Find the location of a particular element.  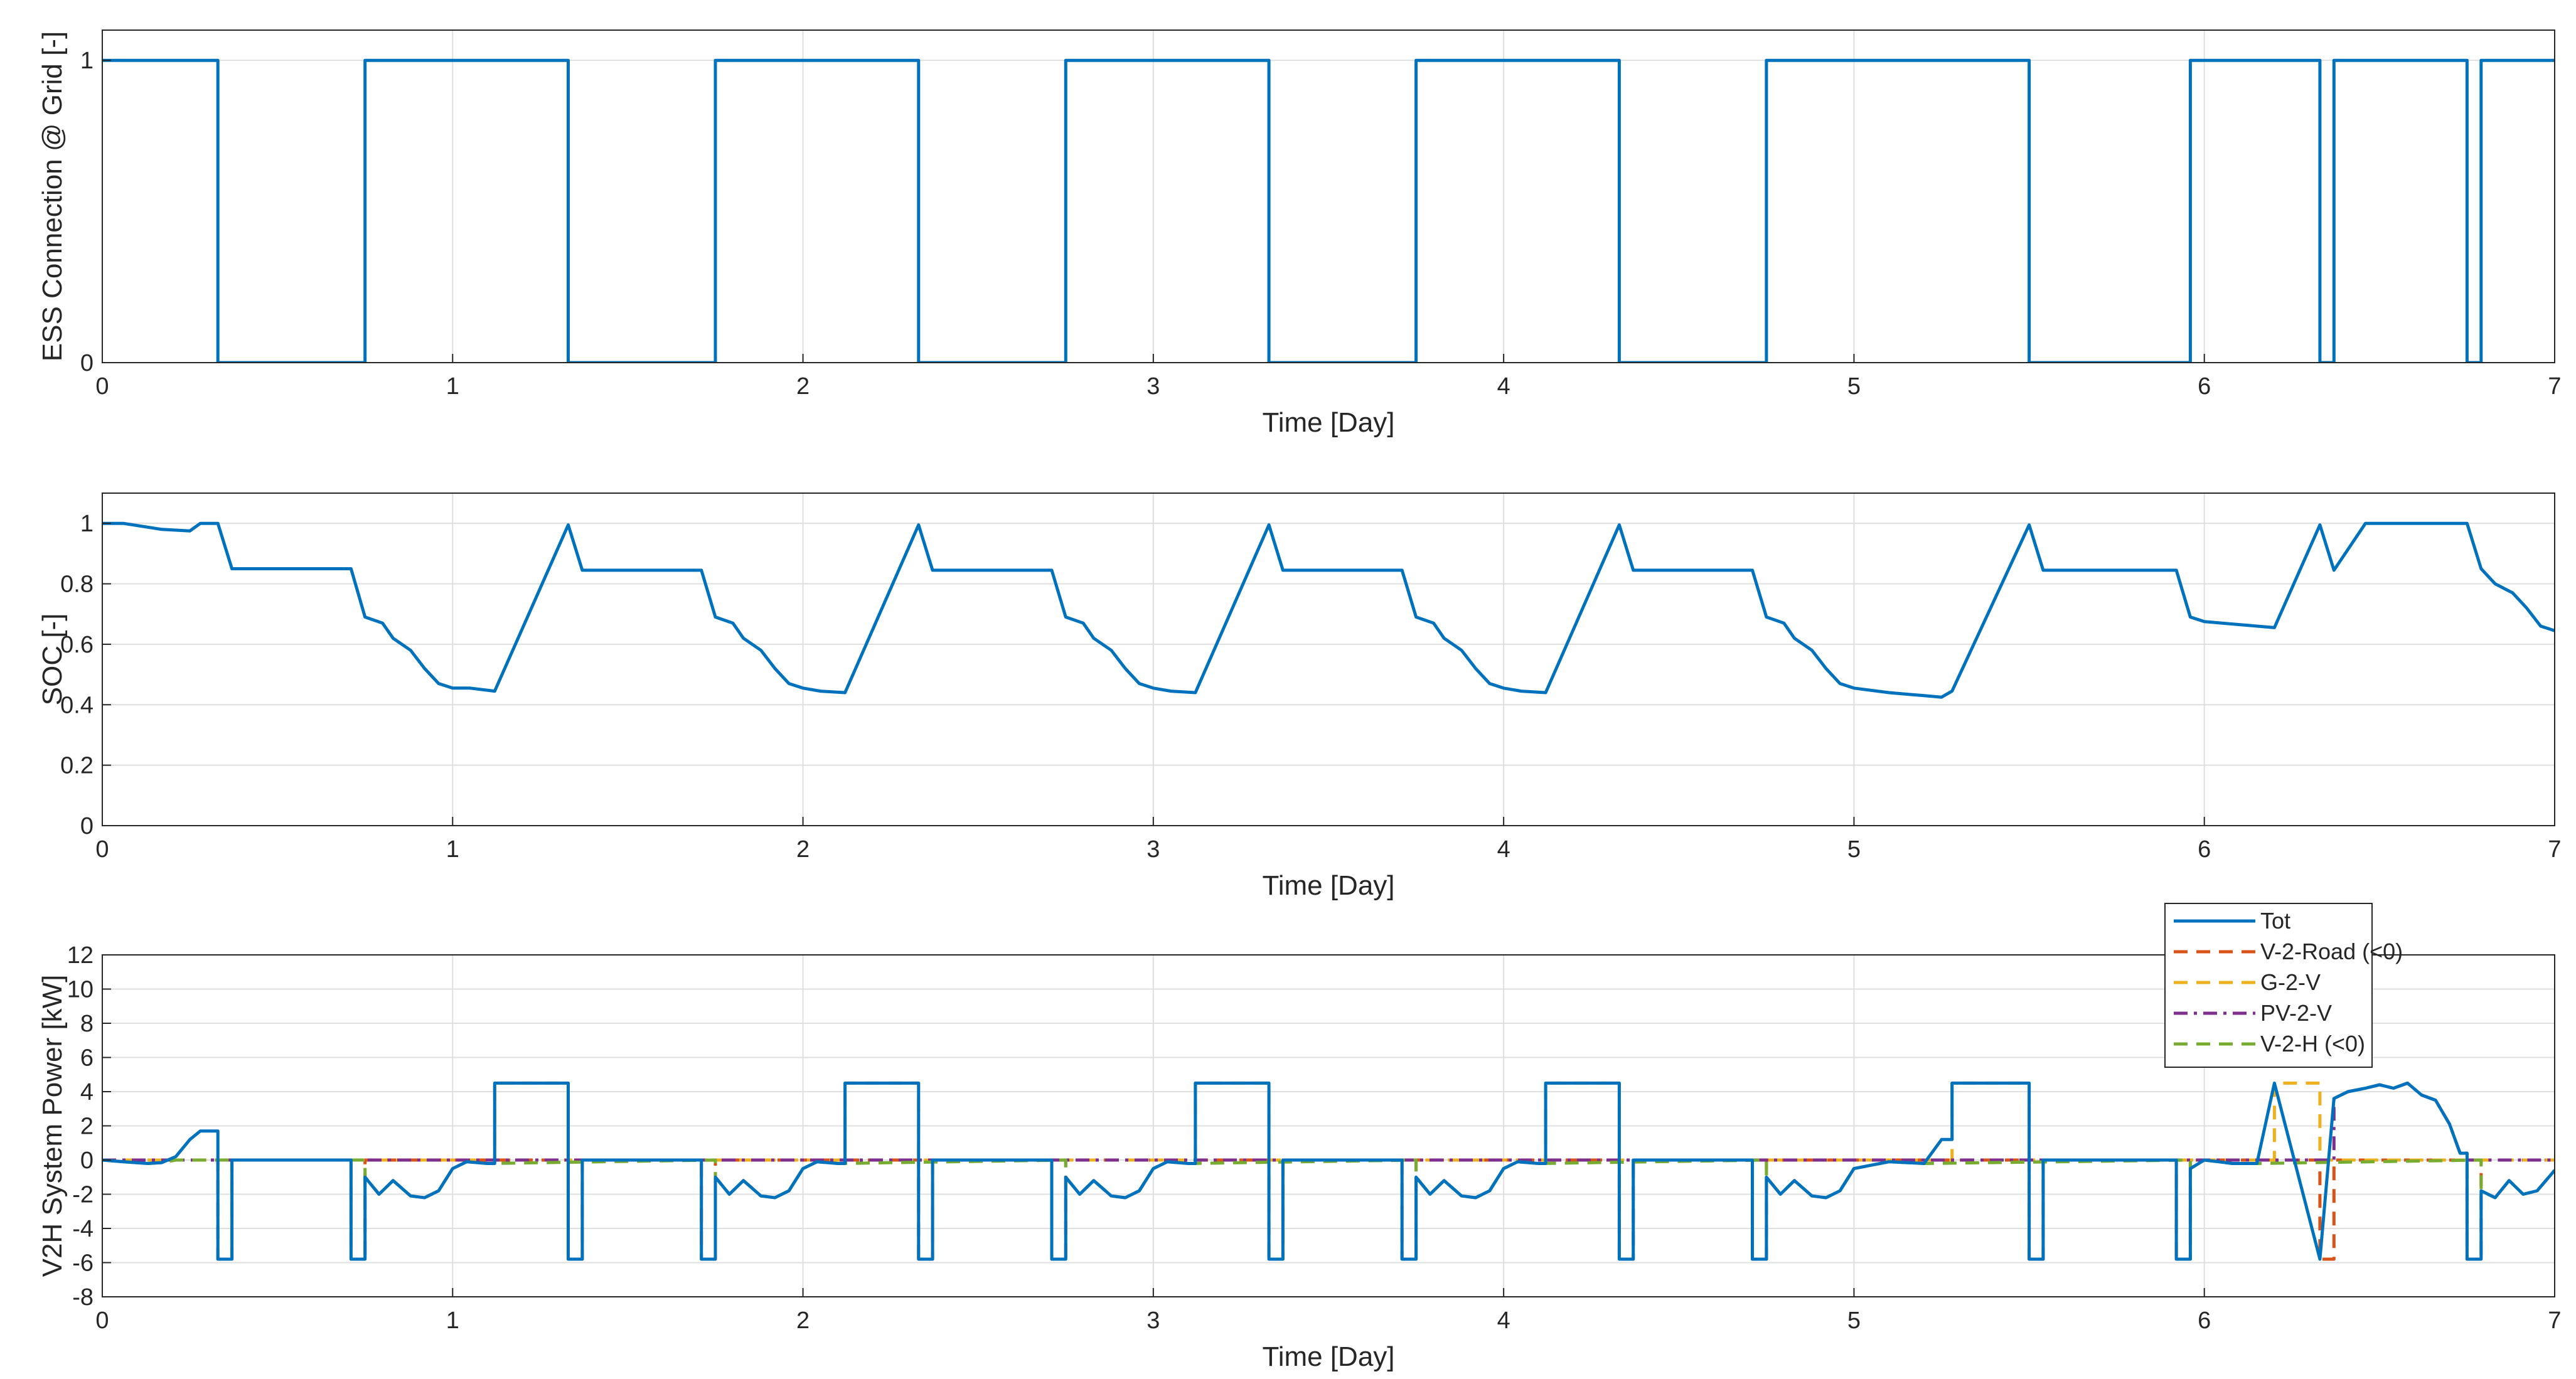

y-tick-label: 6 is located at coordinates (87, 1058).